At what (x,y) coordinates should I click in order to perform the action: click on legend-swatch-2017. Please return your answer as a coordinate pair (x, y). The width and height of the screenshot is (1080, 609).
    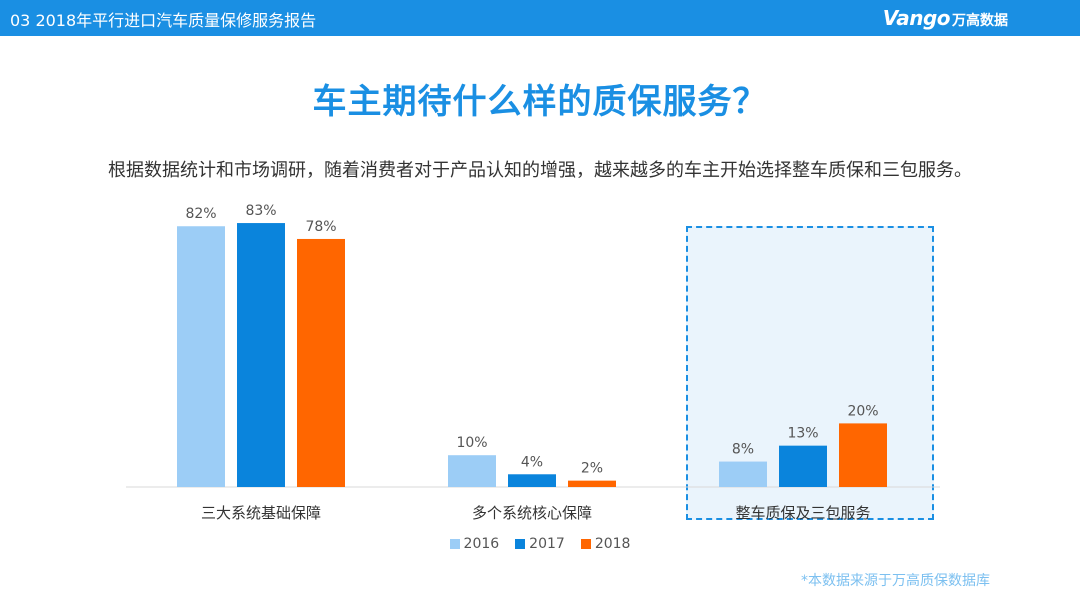
    Looking at the image, I should click on (520, 544).